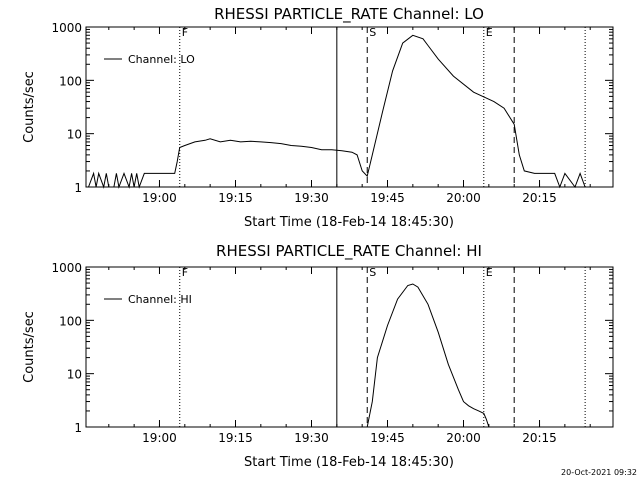  What do you see at coordinates (349, 251) in the screenshot?
I see `chart-title: RHESSI PARTICLE_RATE Channel: HI` at bounding box center [349, 251].